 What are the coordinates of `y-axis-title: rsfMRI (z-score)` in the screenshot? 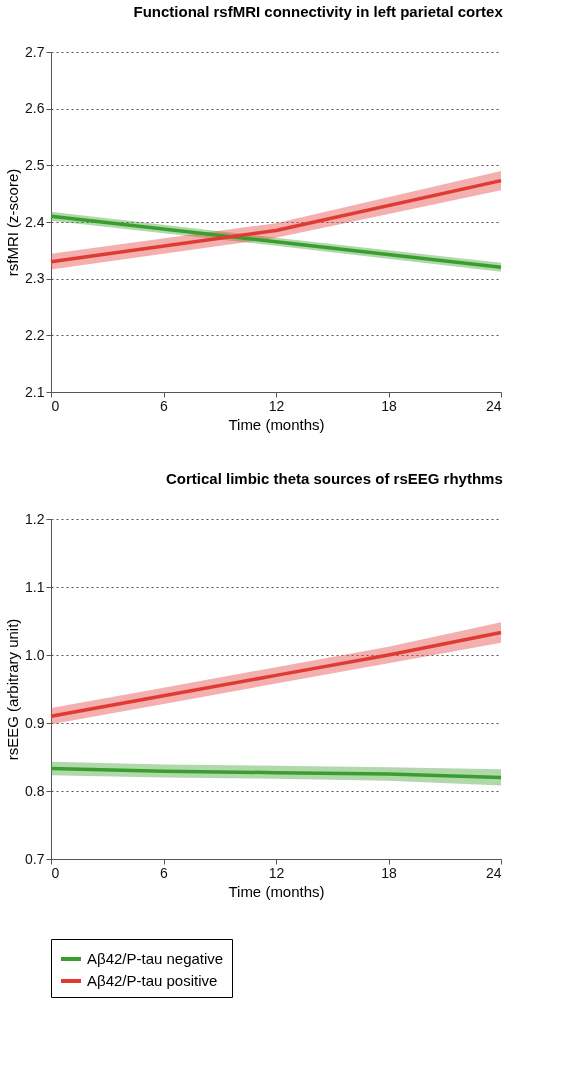 It's located at (13, 222).